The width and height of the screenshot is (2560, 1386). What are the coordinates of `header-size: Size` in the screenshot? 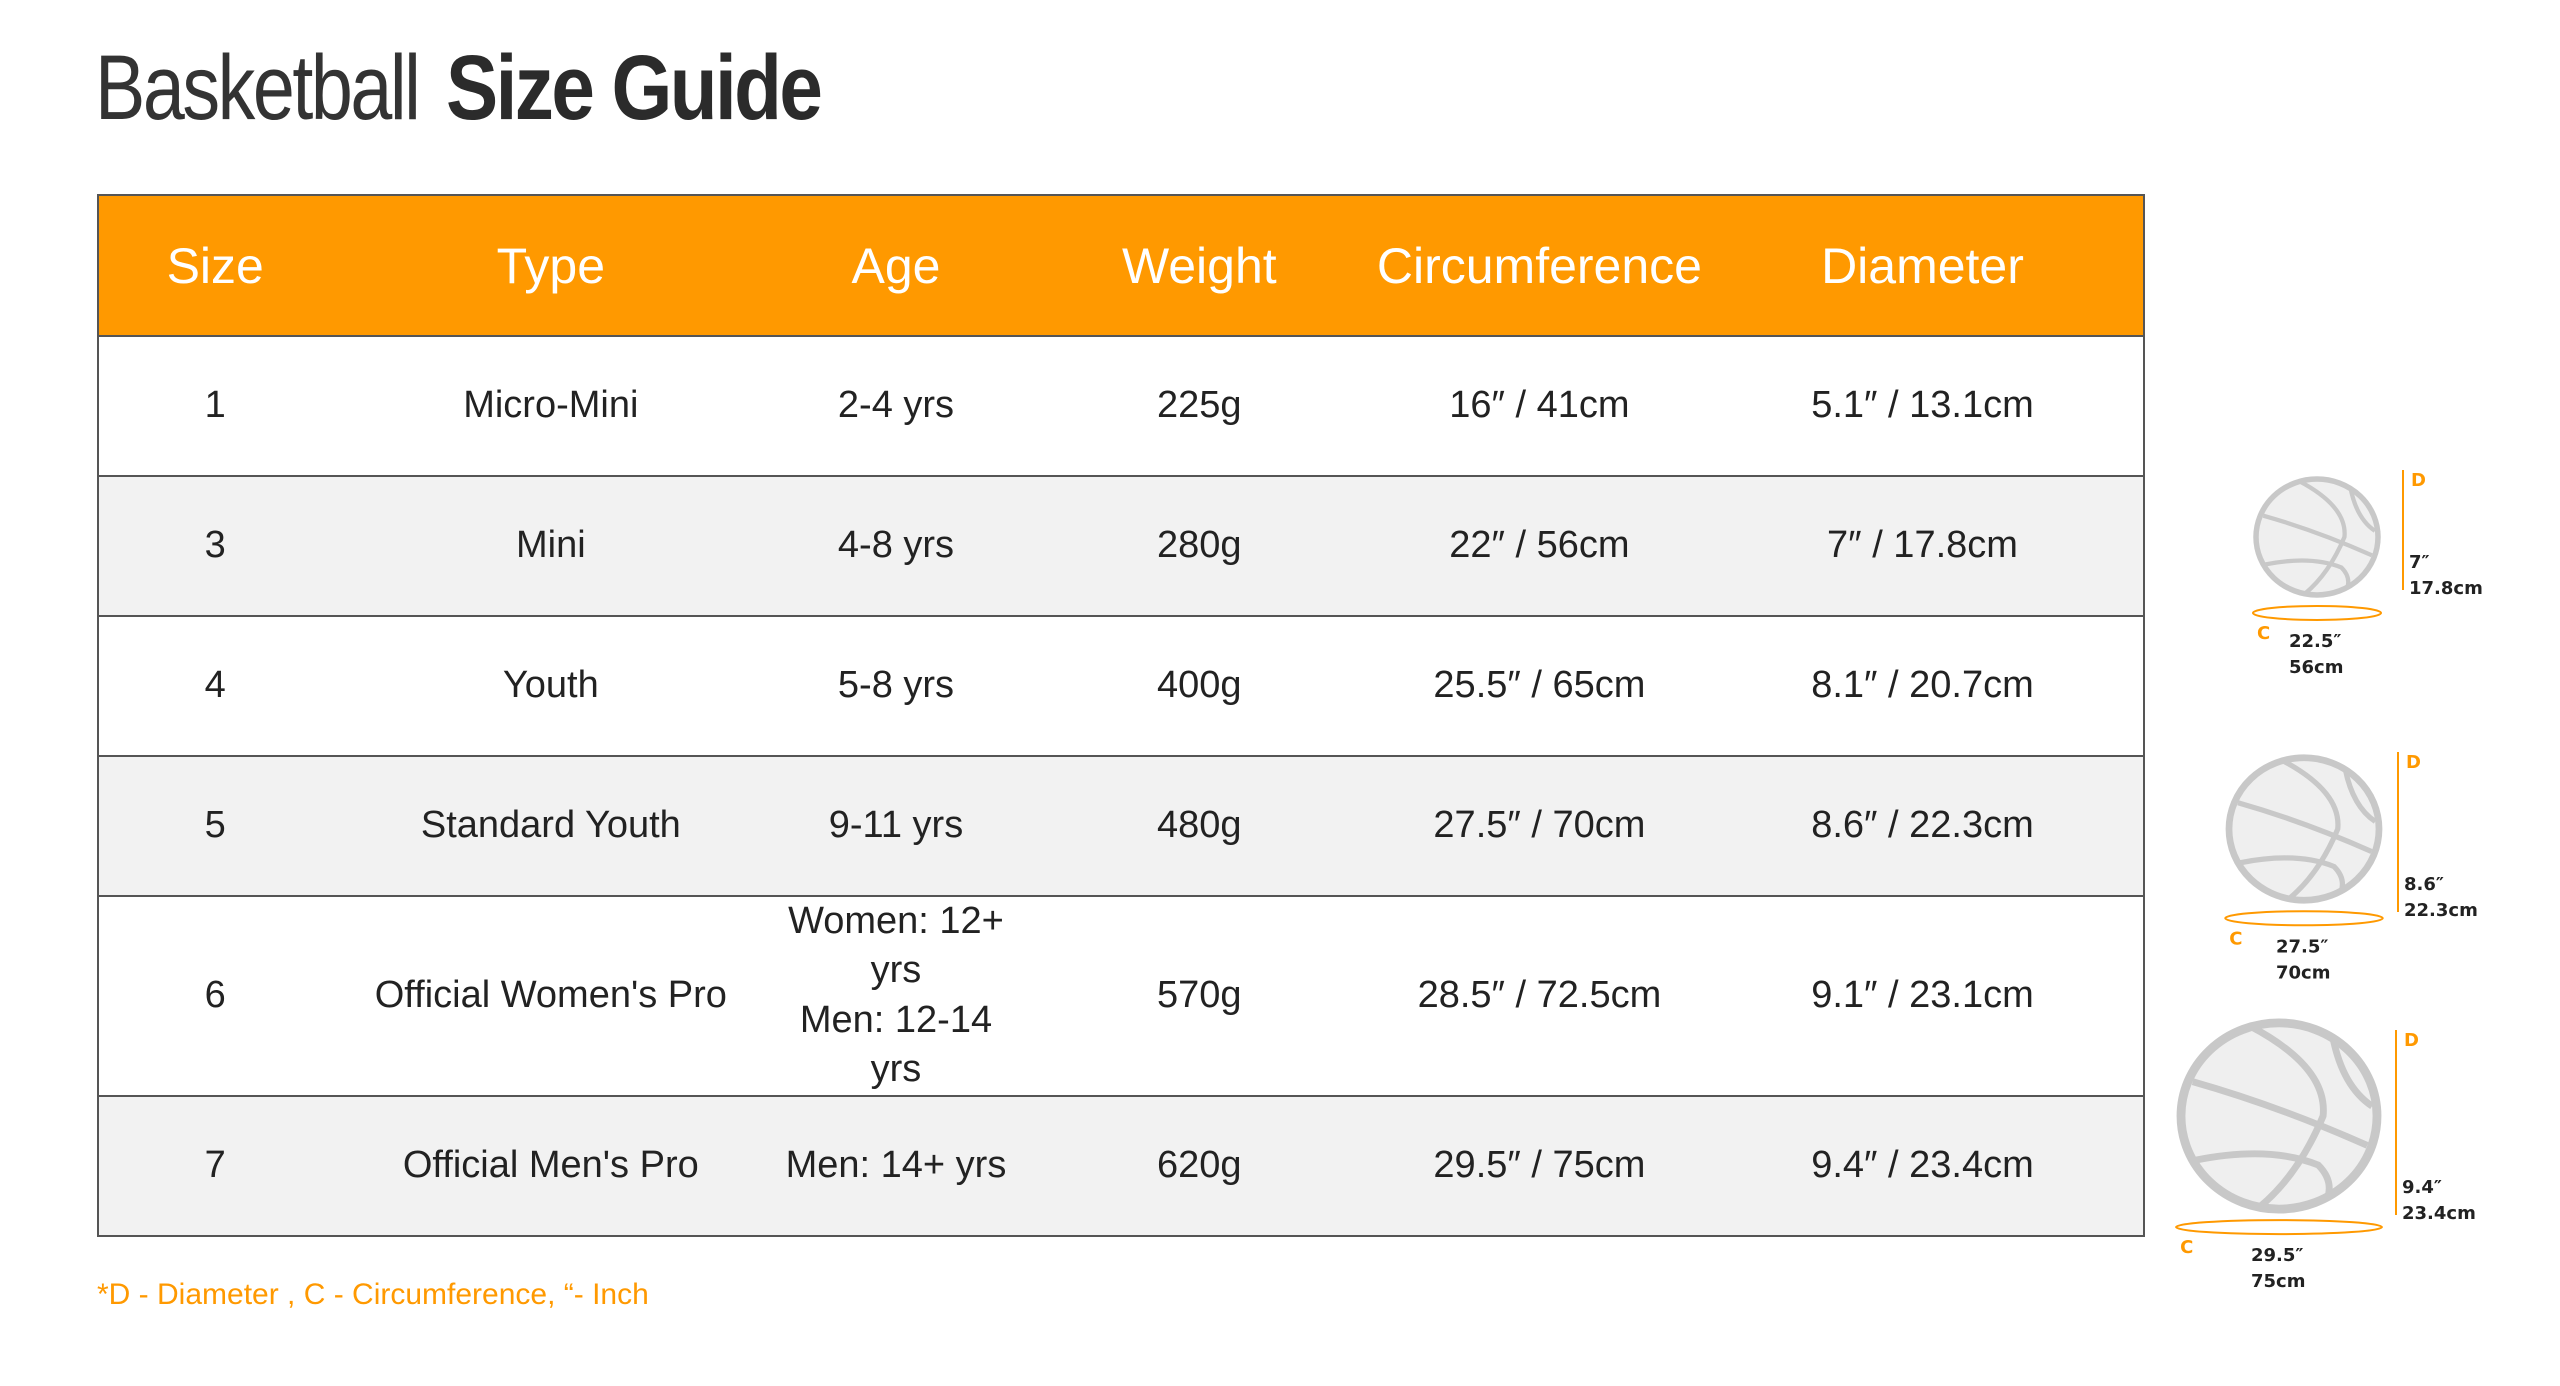 It's located at (215, 265).